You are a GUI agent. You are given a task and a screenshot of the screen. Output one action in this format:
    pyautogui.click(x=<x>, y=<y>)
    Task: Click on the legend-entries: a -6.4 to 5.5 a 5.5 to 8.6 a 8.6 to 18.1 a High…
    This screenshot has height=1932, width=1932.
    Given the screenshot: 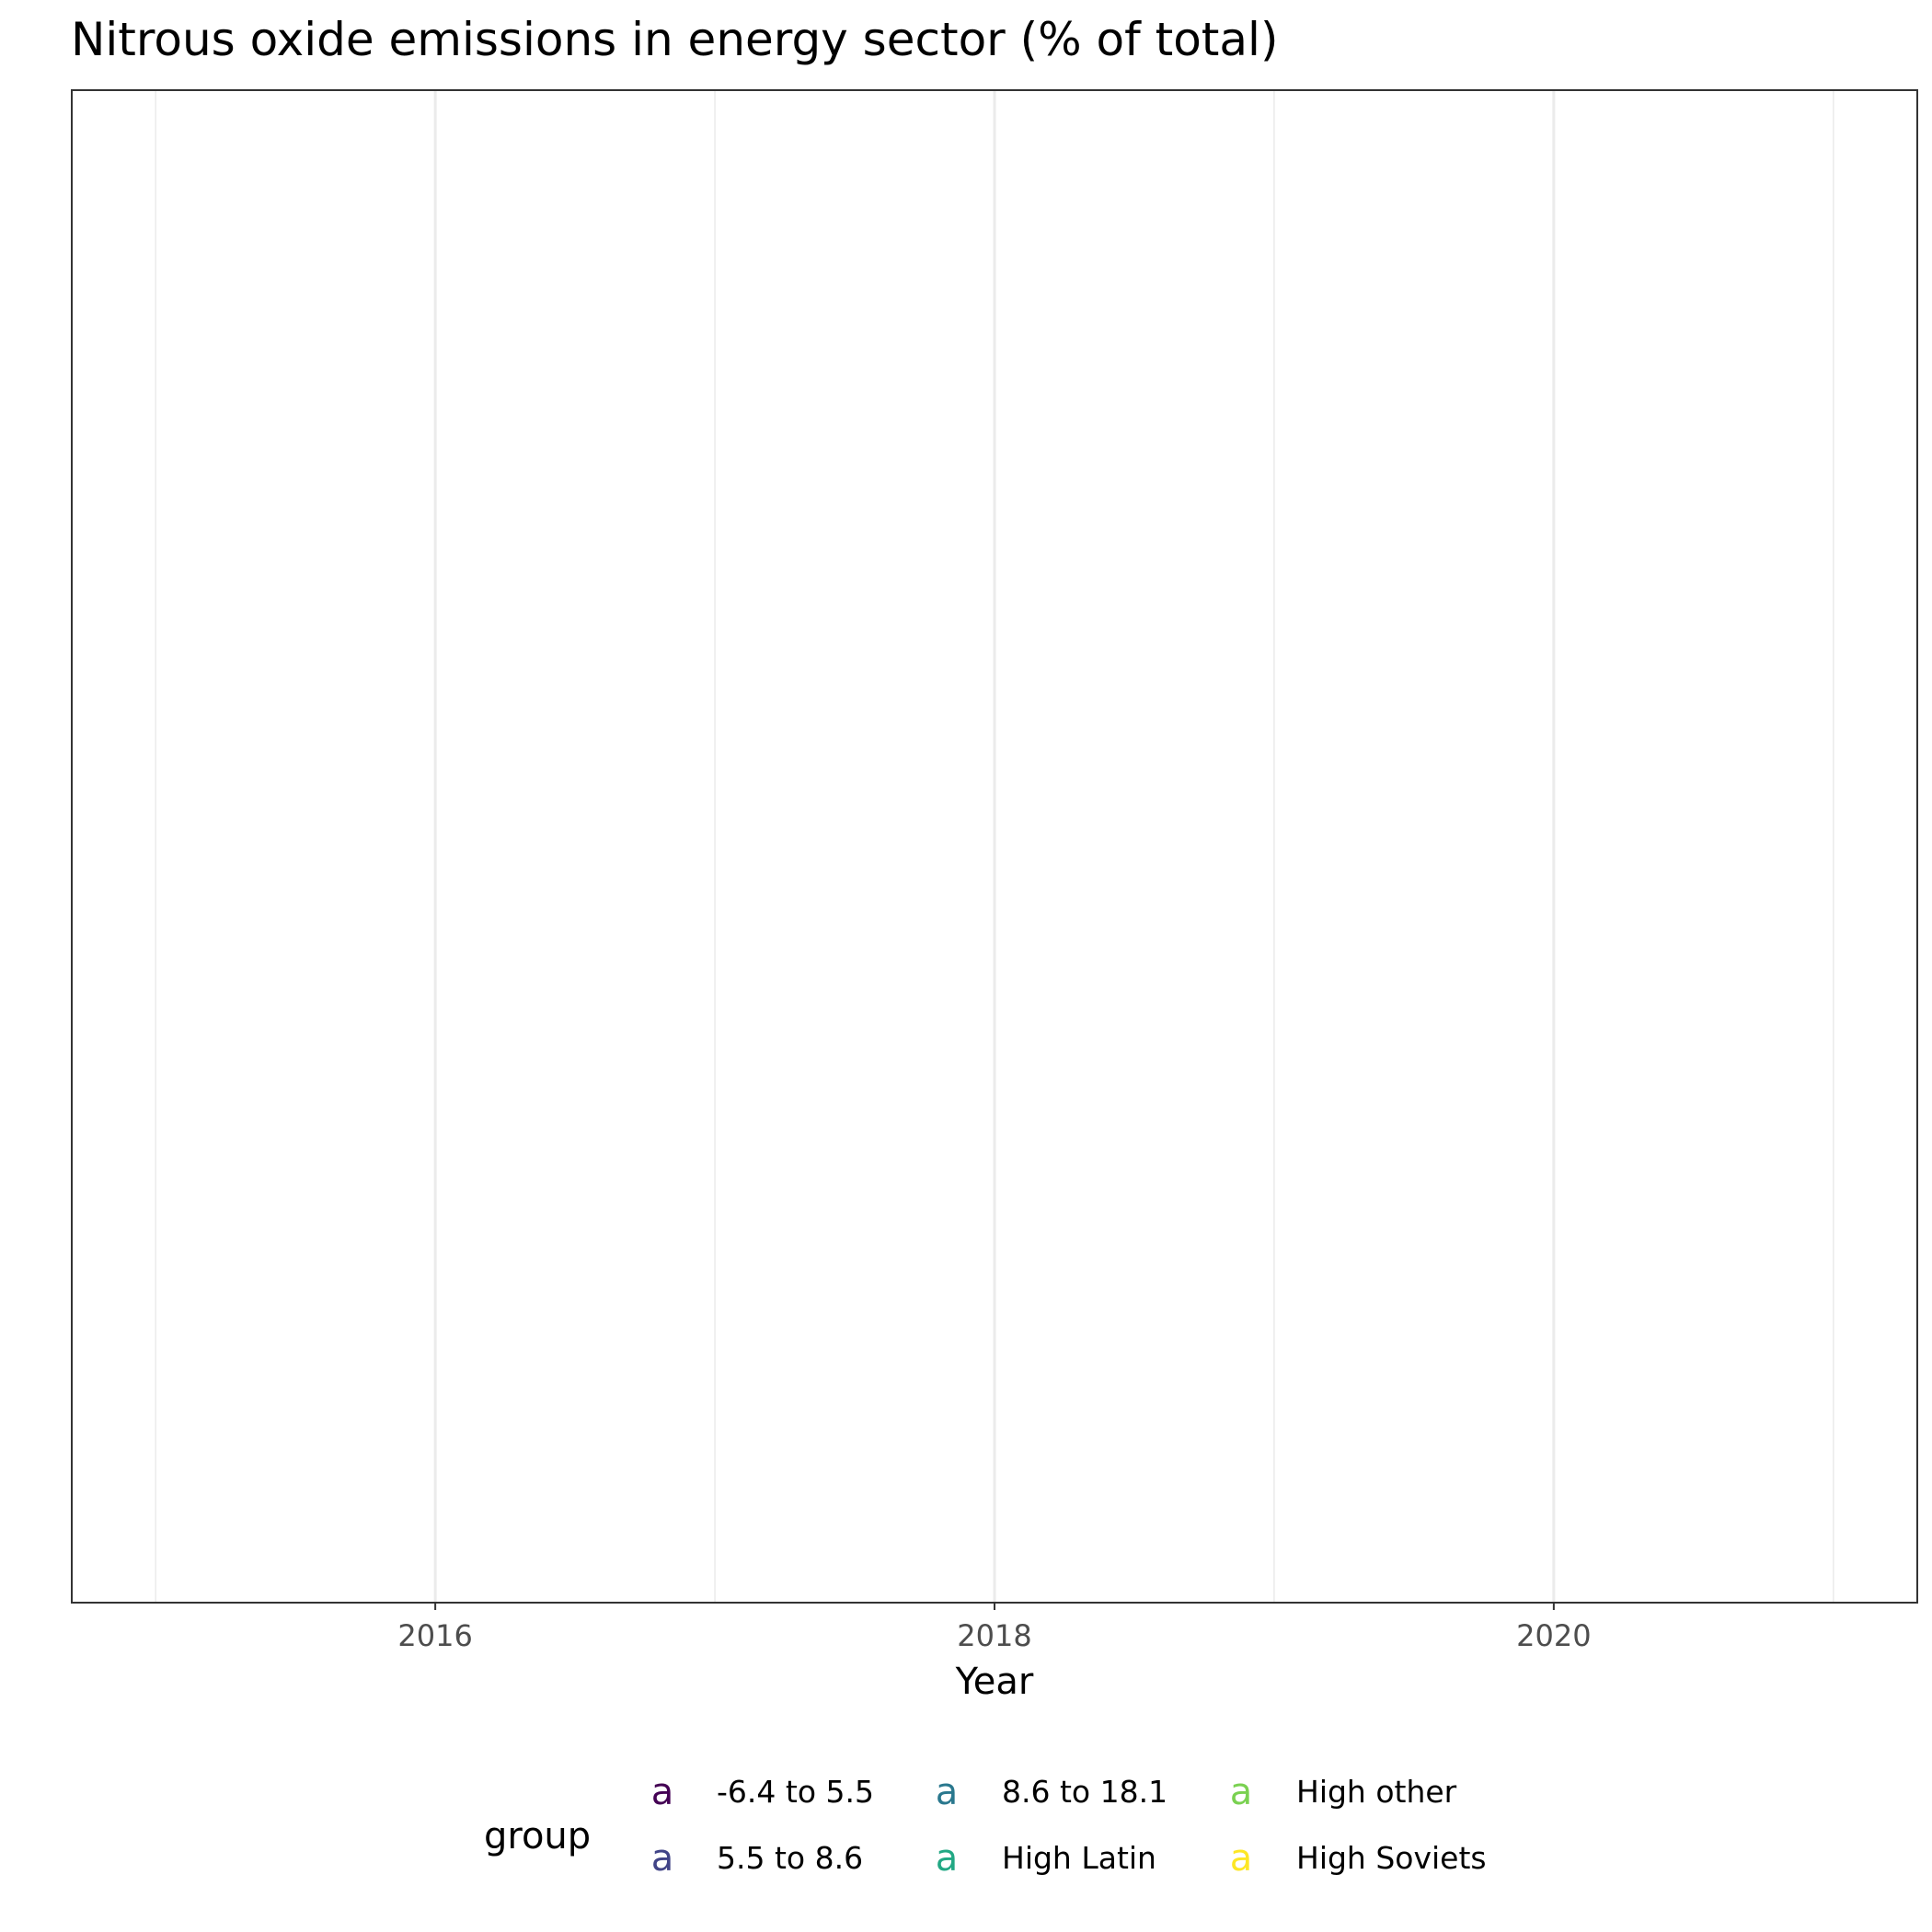 What is the action you would take?
    pyautogui.click(x=1069, y=1825)
    